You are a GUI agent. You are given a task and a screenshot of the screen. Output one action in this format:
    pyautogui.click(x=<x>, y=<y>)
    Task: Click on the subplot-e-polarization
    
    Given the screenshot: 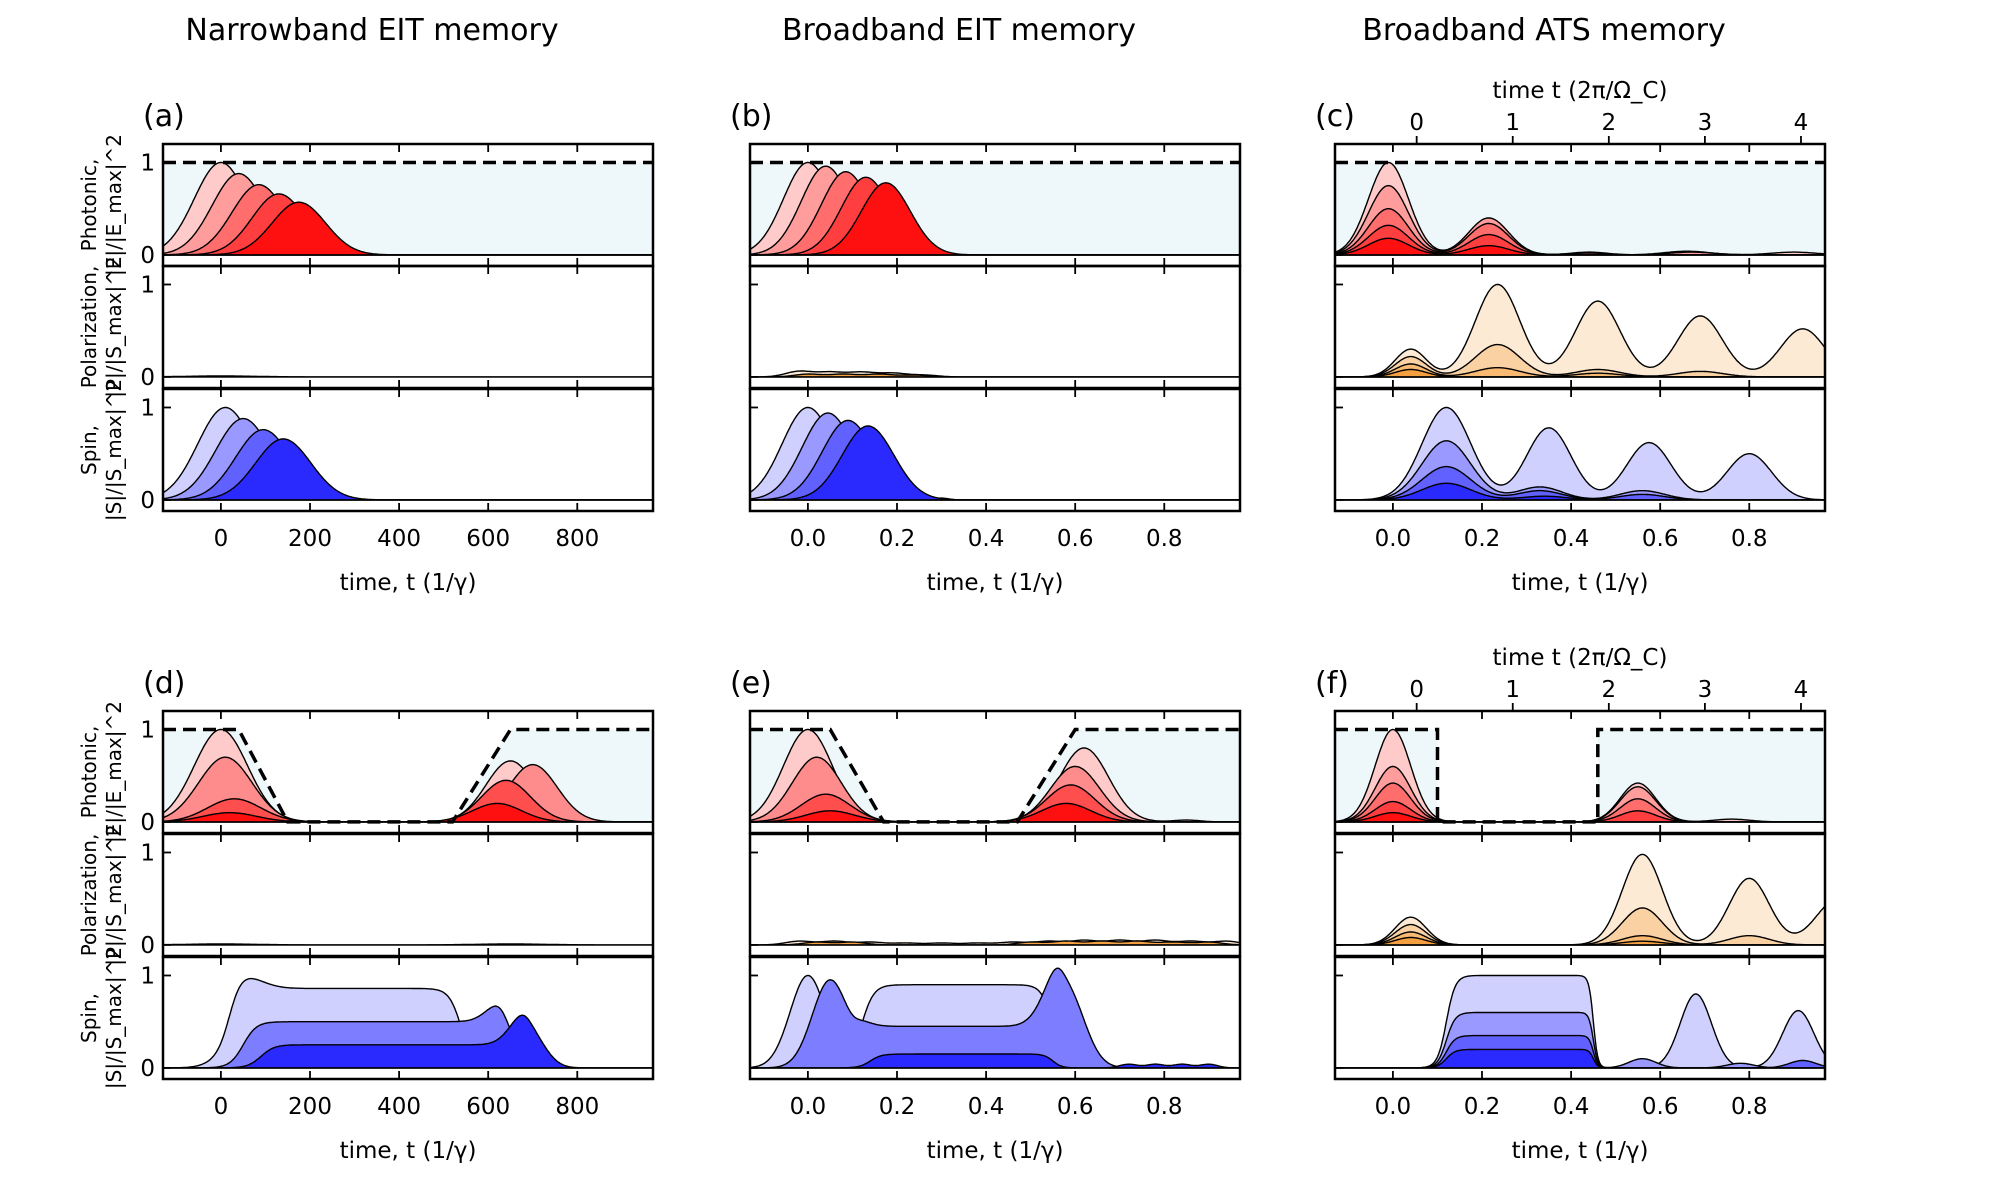 What is the action you would take?
    pyautogui.click(x=995, y=895)
    